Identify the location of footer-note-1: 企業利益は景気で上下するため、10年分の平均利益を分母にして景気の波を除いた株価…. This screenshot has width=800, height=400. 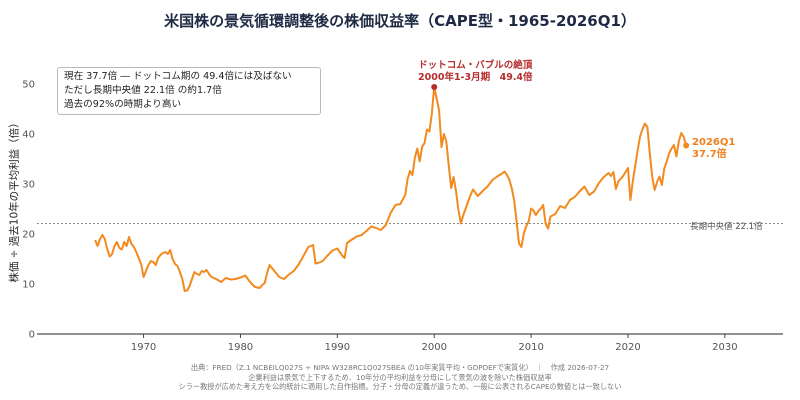
(400, 377).